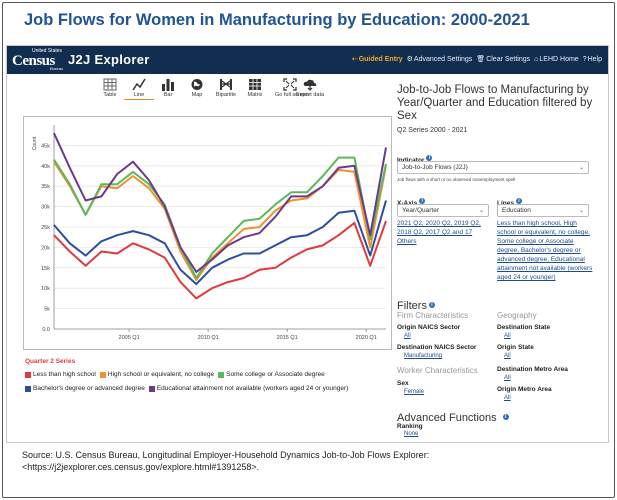 The width and height of the screenshot is (617, 500). What do you see at coordinates (377, 59) in the screenshot?
I see `guided-entry-link: ⇠ Guided Entry` at bounding box center [377, 59].